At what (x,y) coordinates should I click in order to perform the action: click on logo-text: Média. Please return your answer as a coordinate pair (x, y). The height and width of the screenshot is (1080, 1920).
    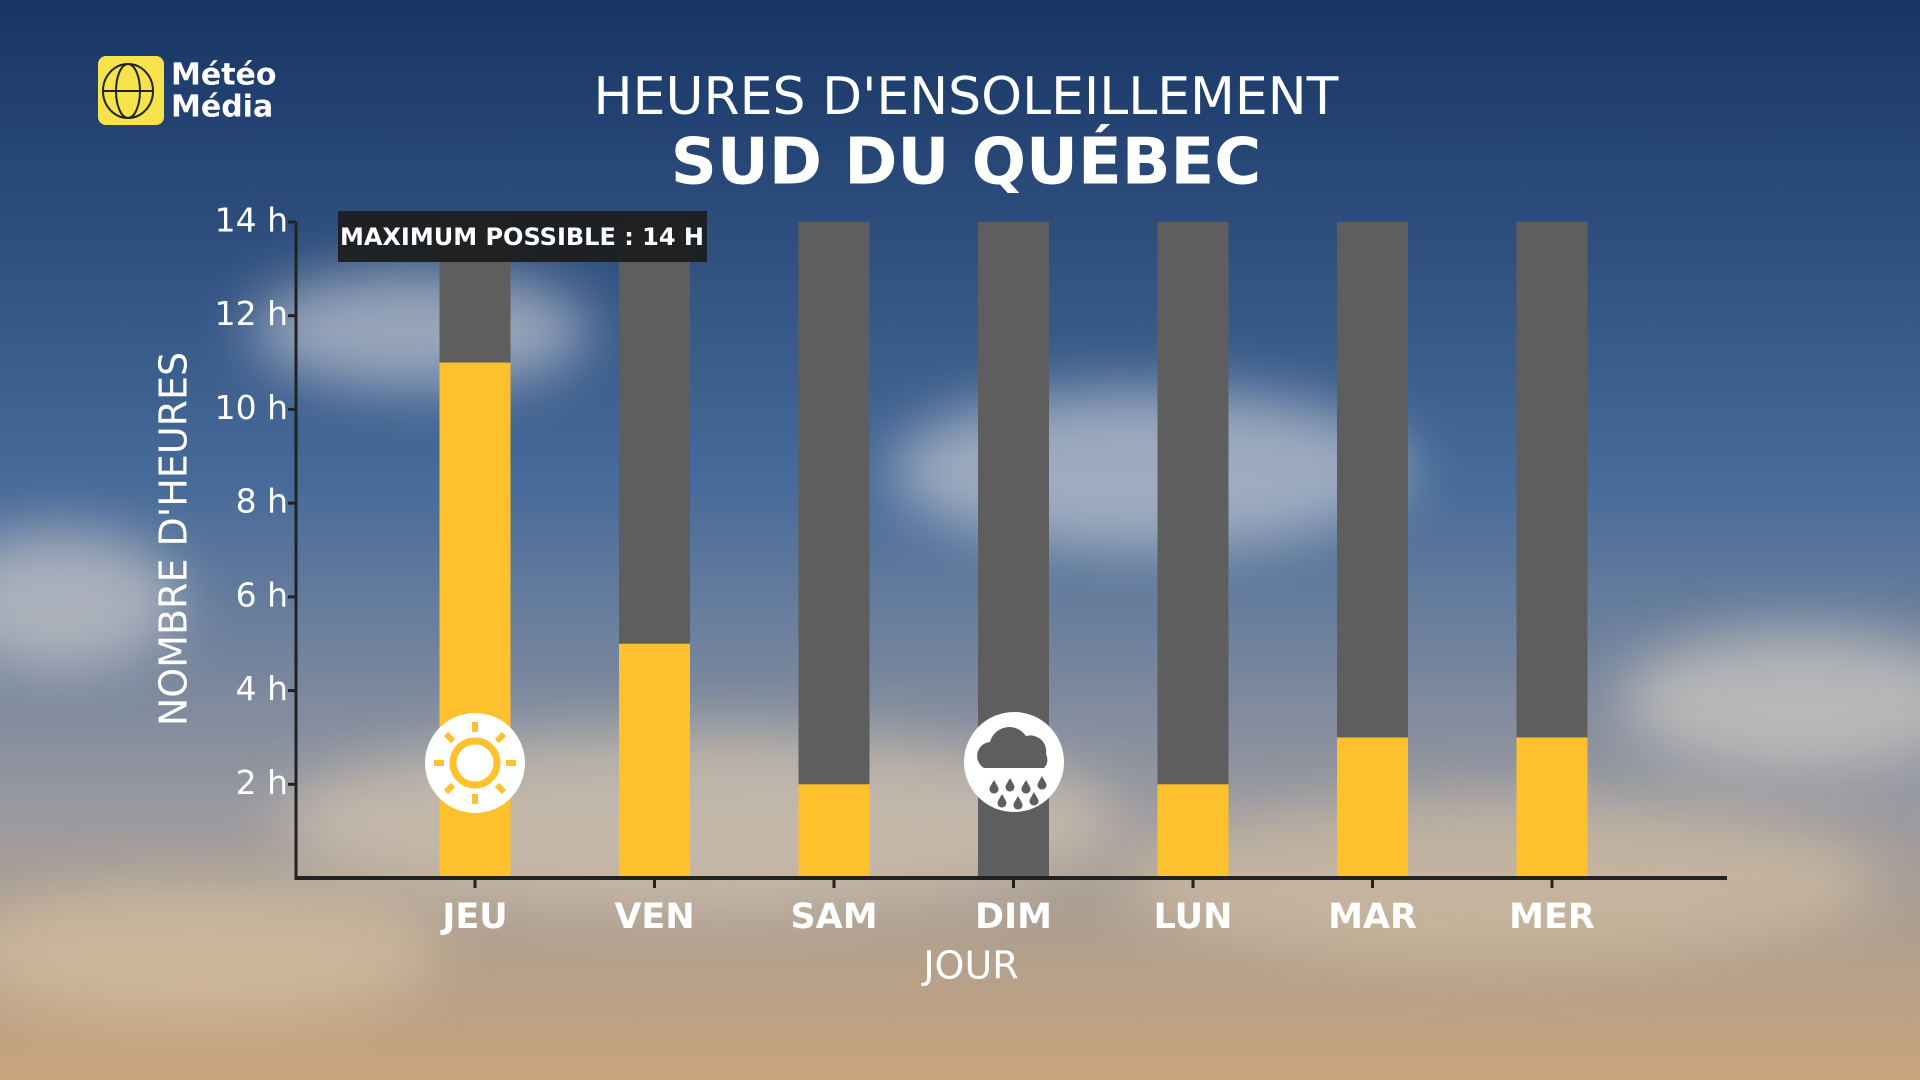
    Looking at the image, I should click on (222, 107).